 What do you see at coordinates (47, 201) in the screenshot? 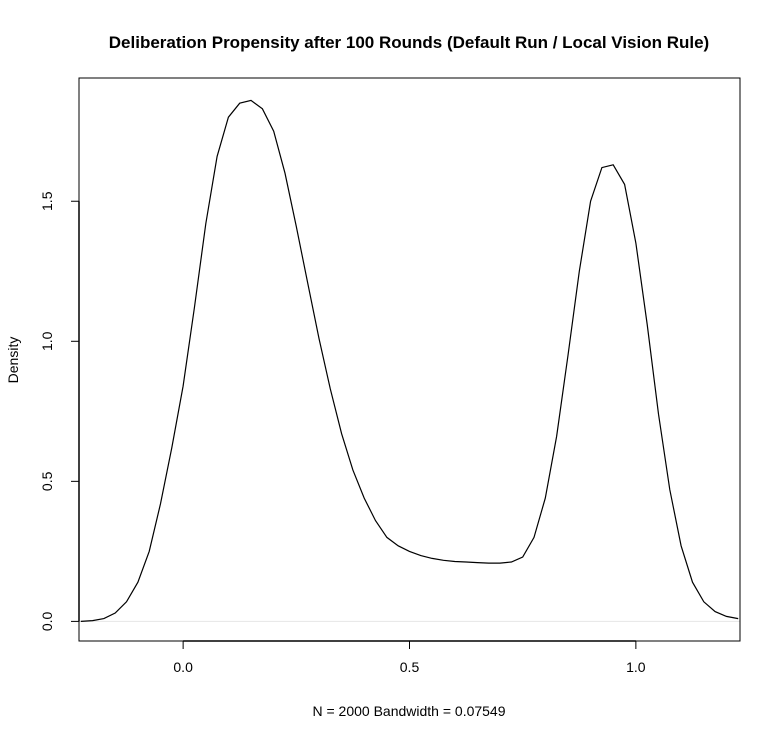
I see `y-tick-label: 1.5` at bounding box center [47, 201].